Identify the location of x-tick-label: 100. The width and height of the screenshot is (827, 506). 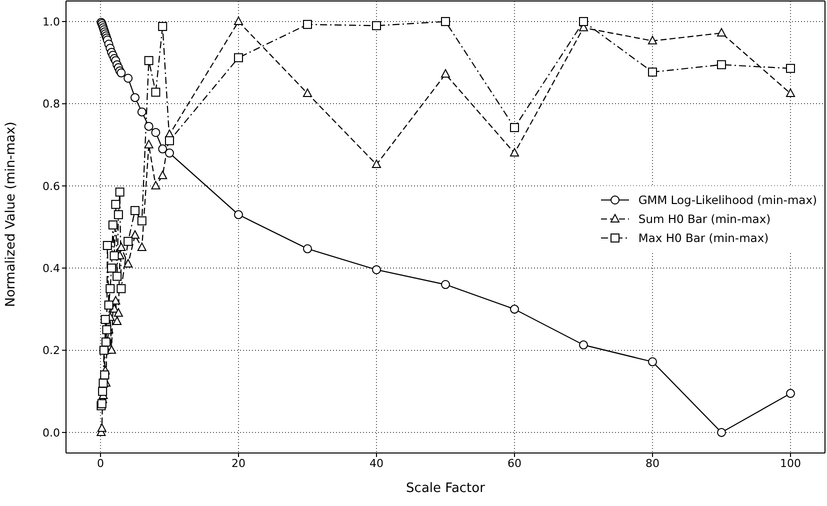
(790, 463).